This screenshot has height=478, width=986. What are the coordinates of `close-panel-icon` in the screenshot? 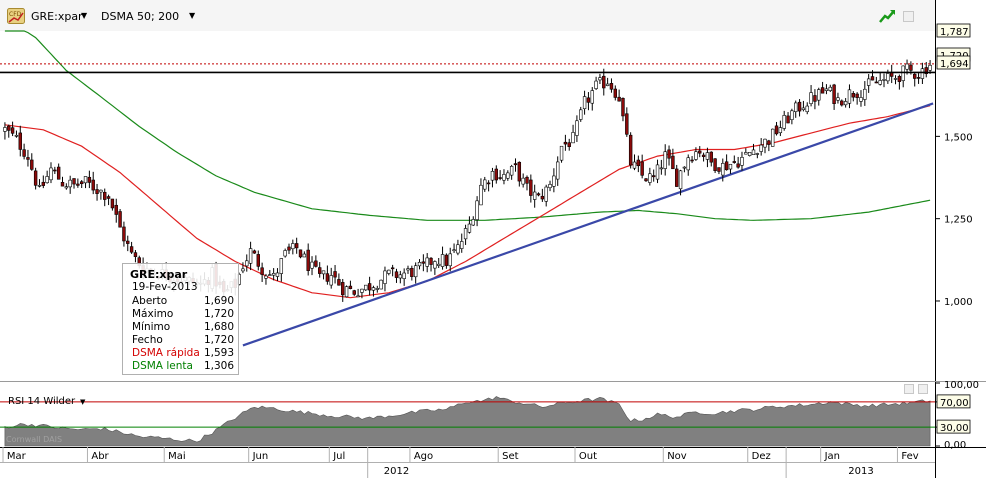 It's located at (908, 16).